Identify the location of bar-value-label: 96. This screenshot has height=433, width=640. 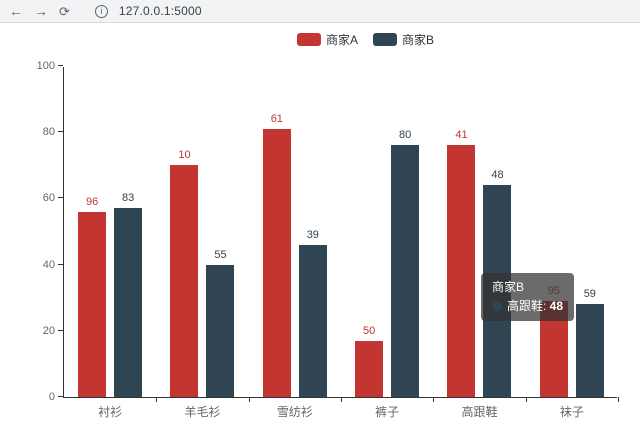
(92, 201).